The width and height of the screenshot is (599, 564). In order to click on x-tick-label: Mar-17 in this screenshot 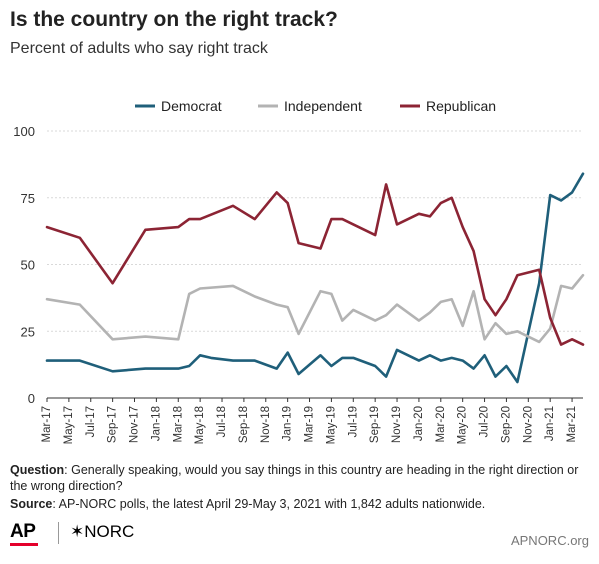, I will do `click(47, 424)`.